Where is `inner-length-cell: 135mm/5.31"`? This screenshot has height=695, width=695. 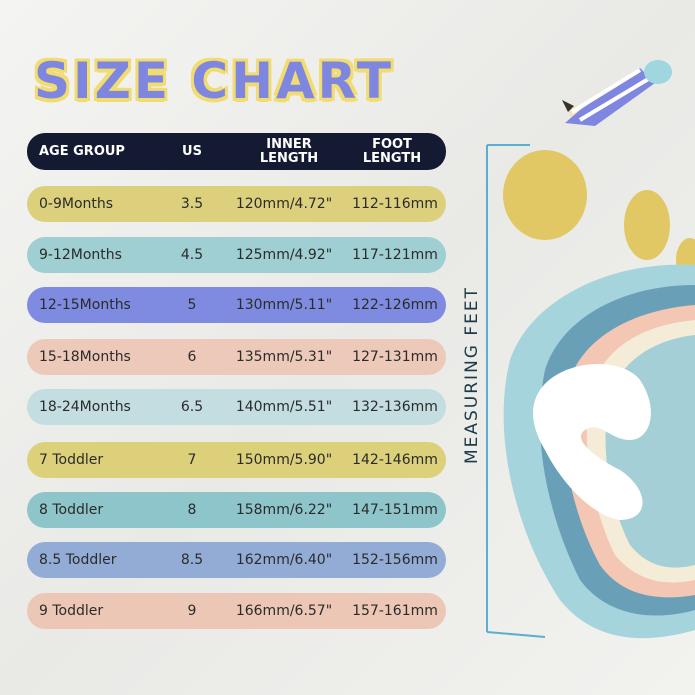 inner-length-cell: 135mm/5.31" is located at coordinates (284, 357).